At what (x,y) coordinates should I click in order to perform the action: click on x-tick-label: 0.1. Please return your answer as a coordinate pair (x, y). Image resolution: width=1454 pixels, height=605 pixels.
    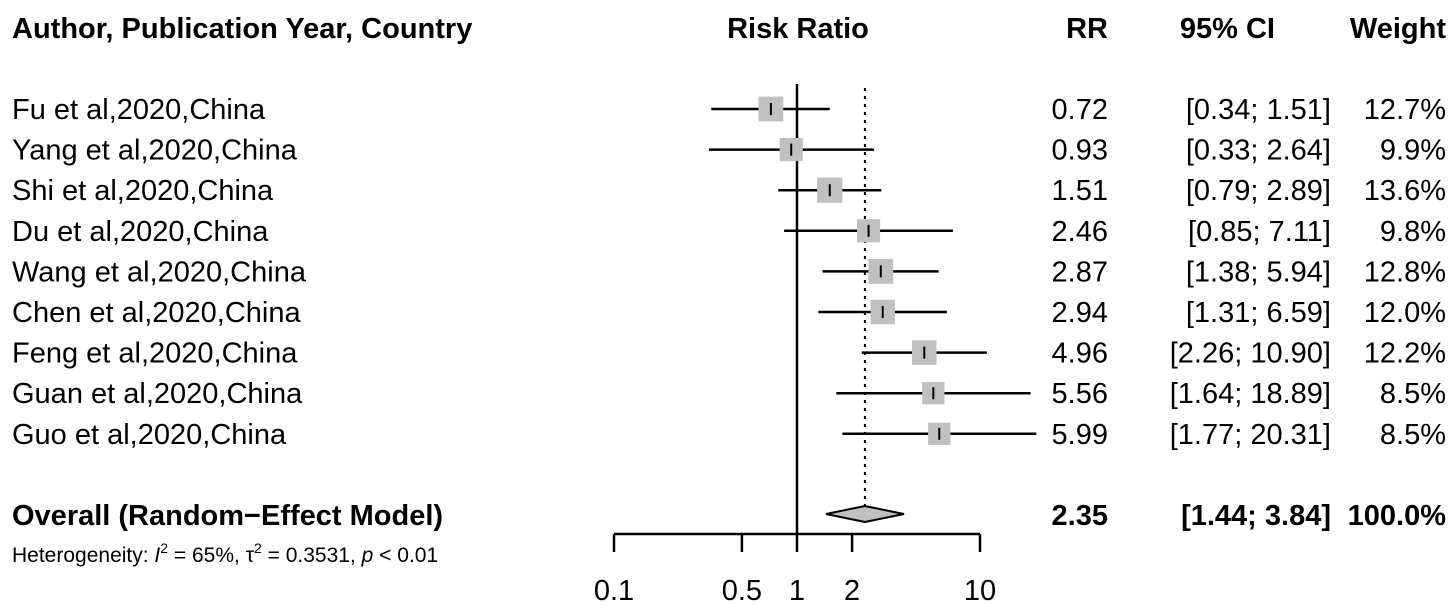
    Looking at the image, I should click on (614, 590).